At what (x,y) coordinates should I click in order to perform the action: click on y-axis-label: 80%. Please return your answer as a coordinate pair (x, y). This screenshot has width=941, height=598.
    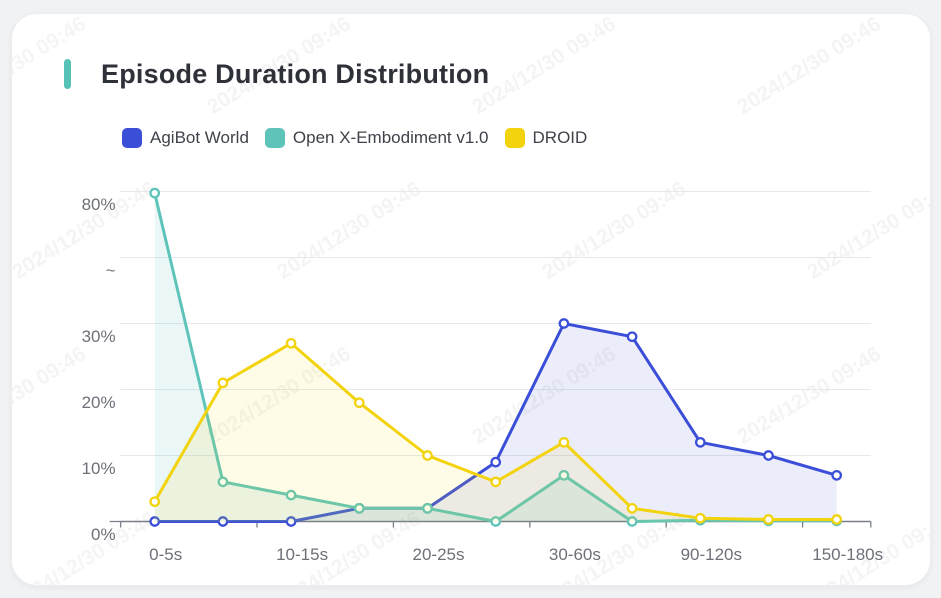
    Looking at the image, I should click on (98, 204).